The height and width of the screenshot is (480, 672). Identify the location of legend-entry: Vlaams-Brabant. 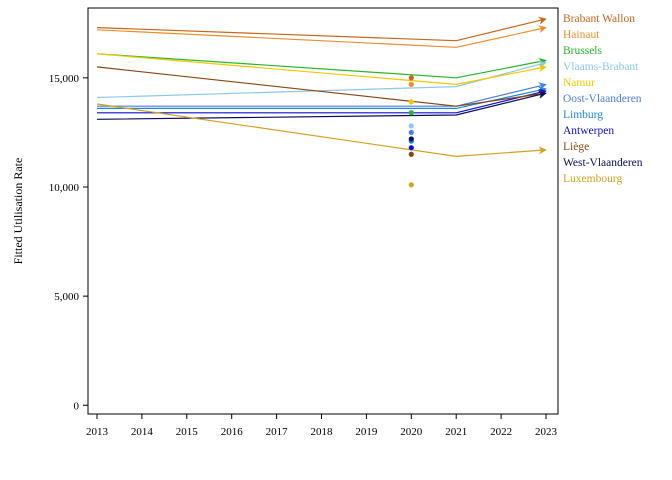
(601, 67).